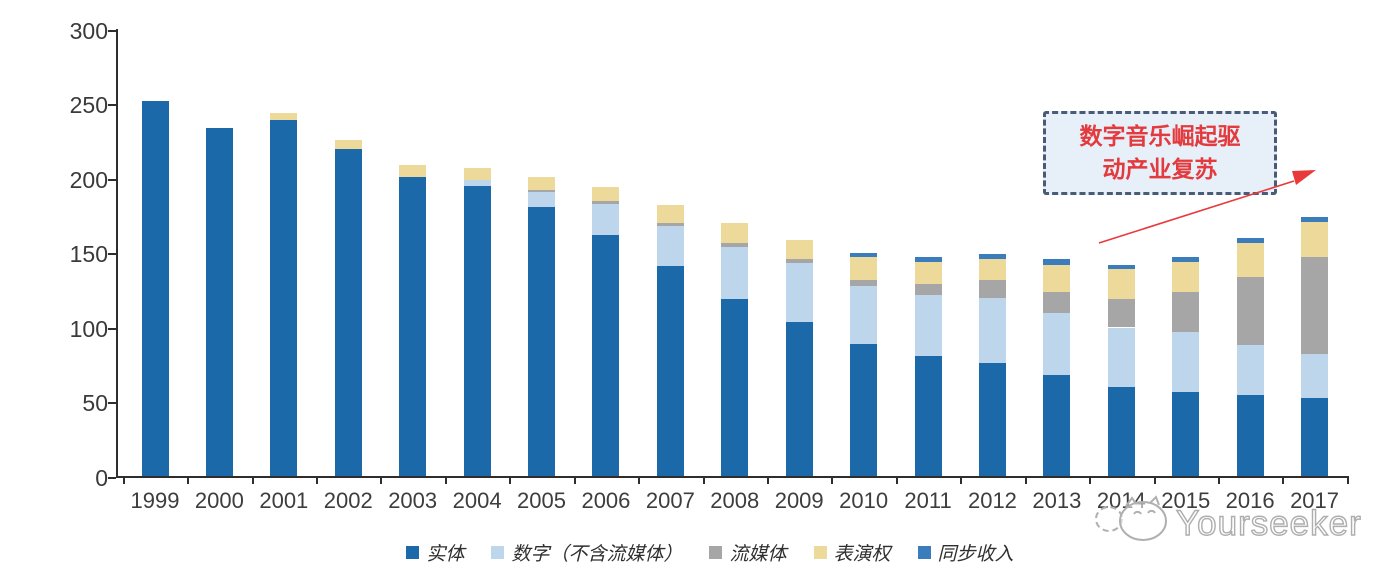  I want to click on bar-segment-streaming-2015, so click(1186, 311).